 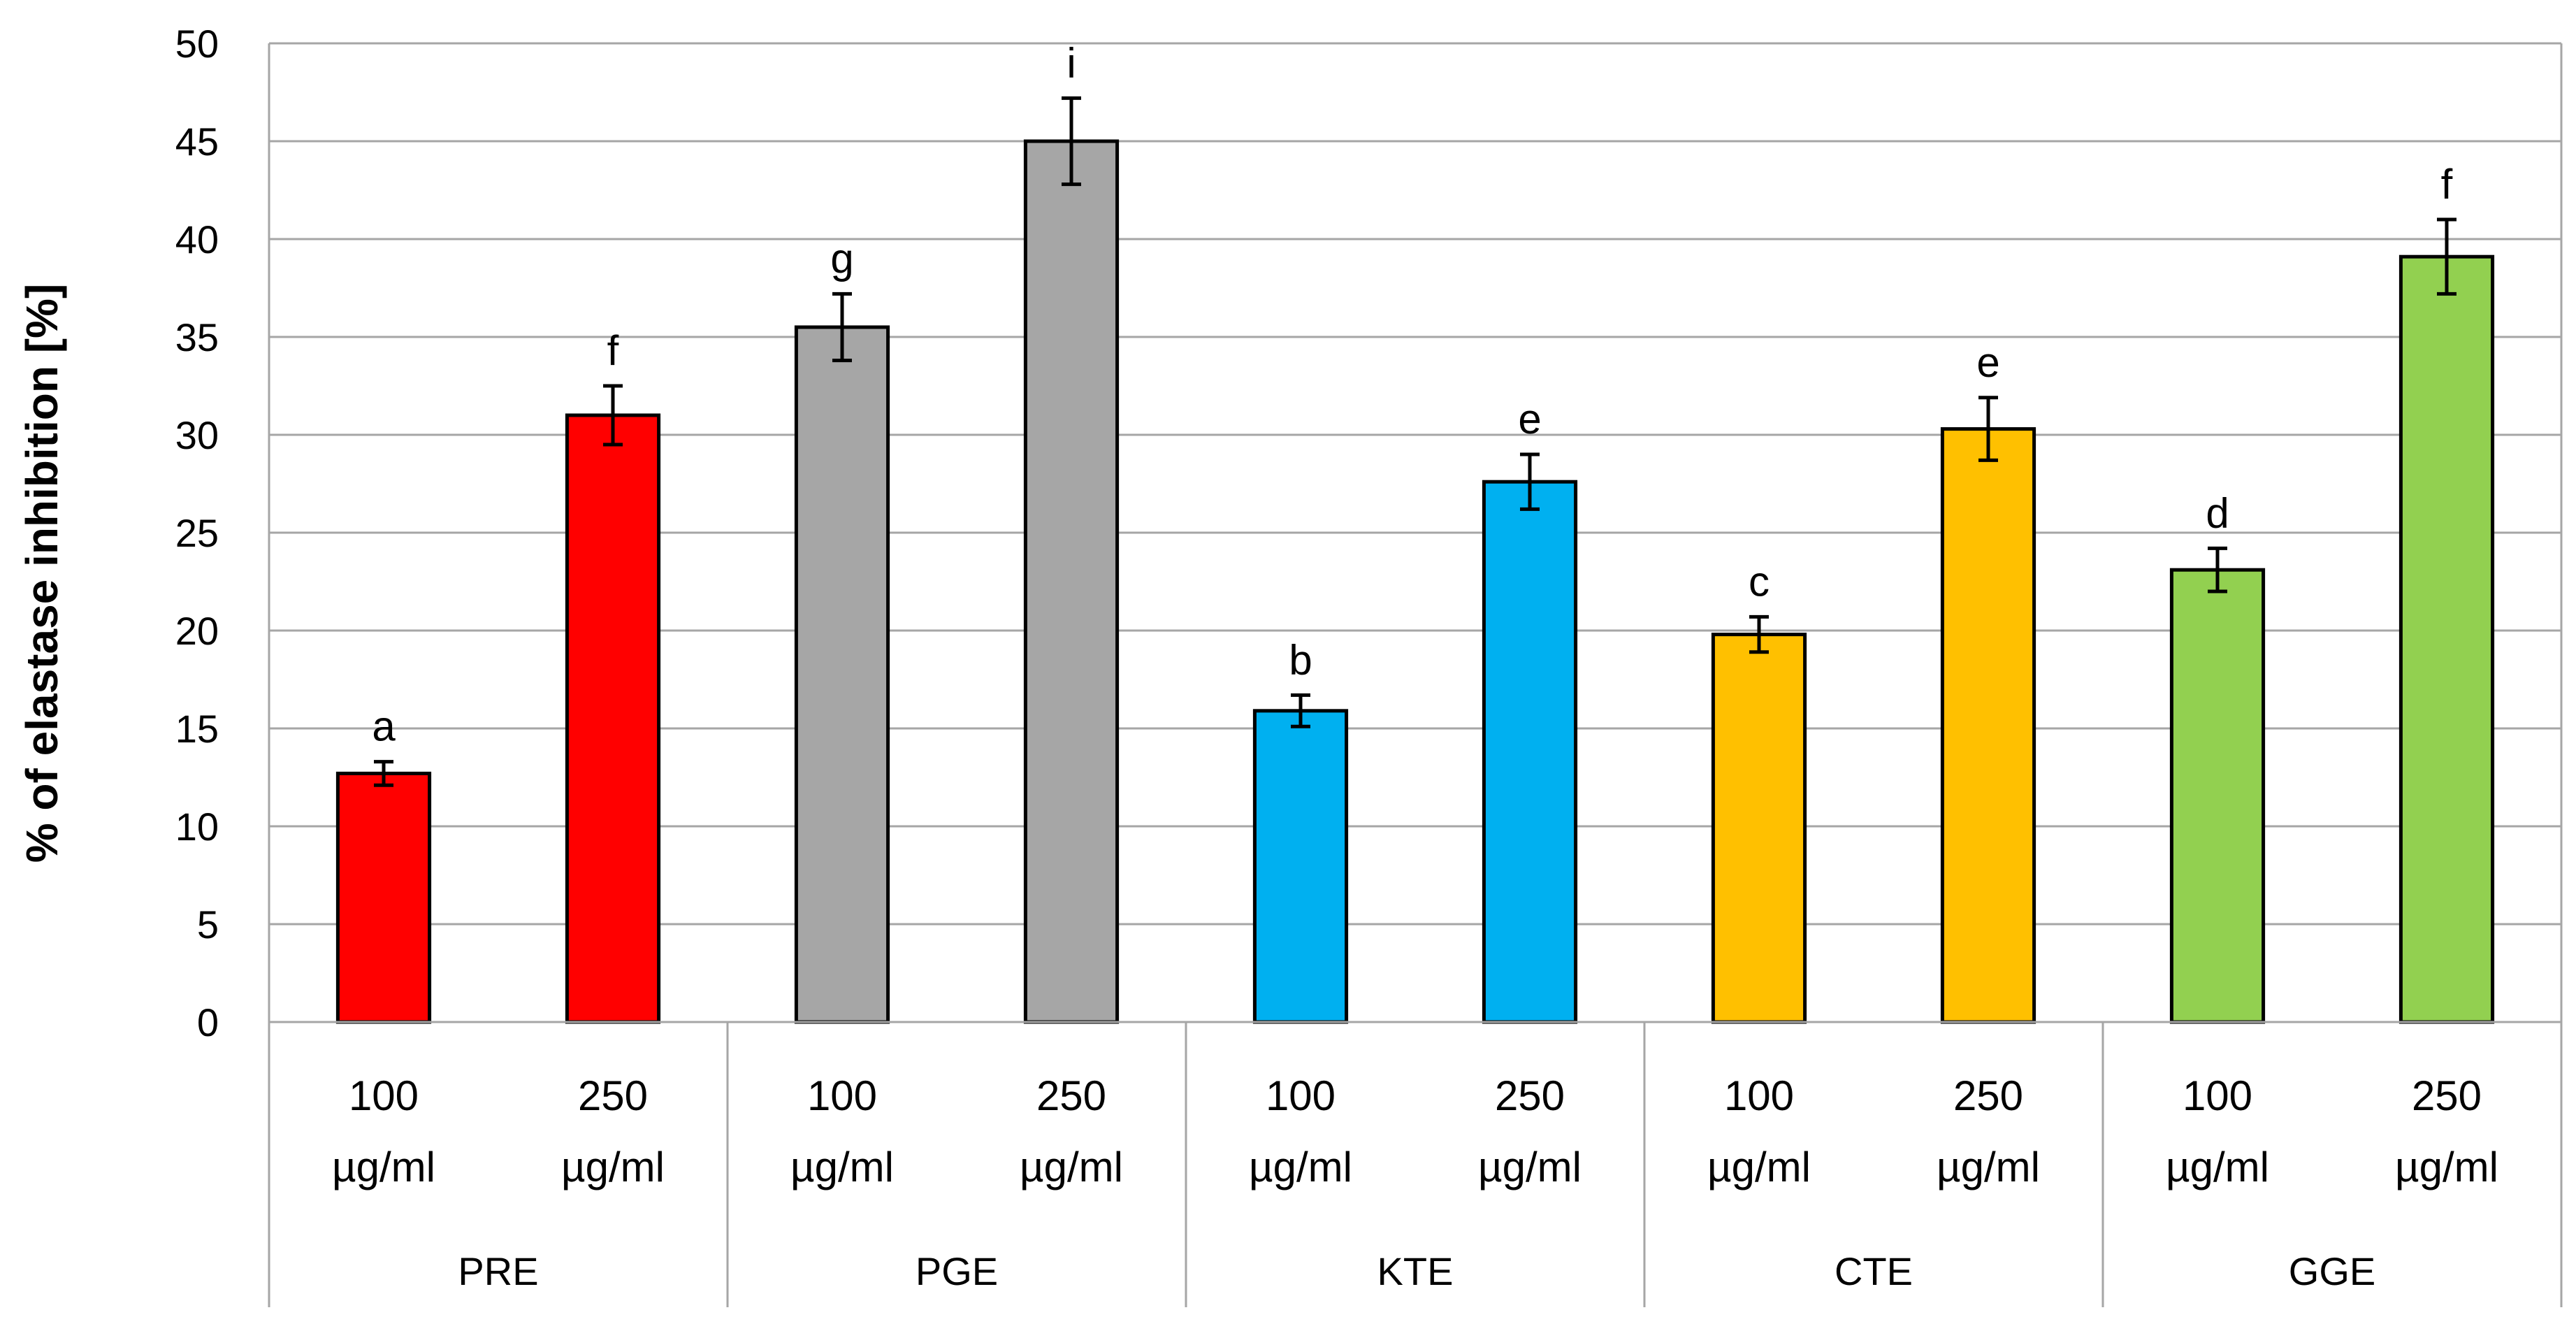 I want to click on y-tick-label: 35, so click(x=197, y=337).